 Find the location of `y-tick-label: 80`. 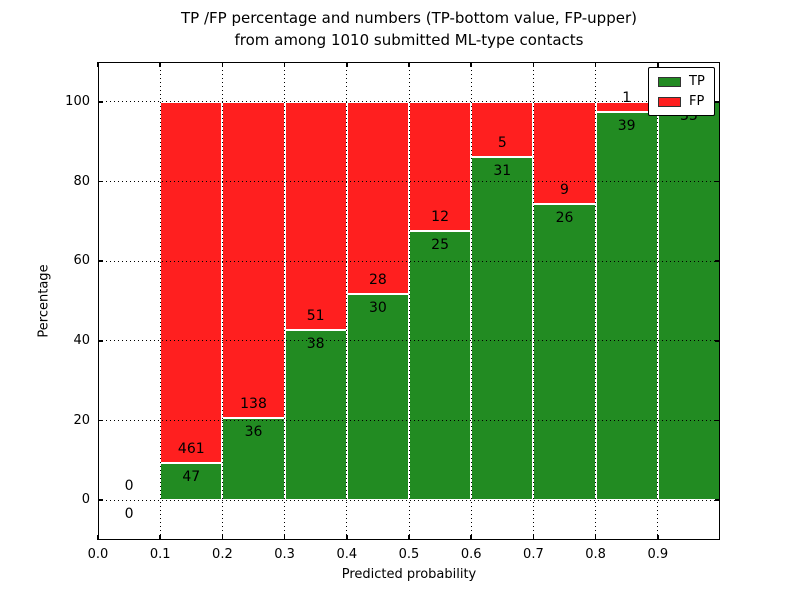

y-tick-label: 80 is located at coordinates (81, 181).